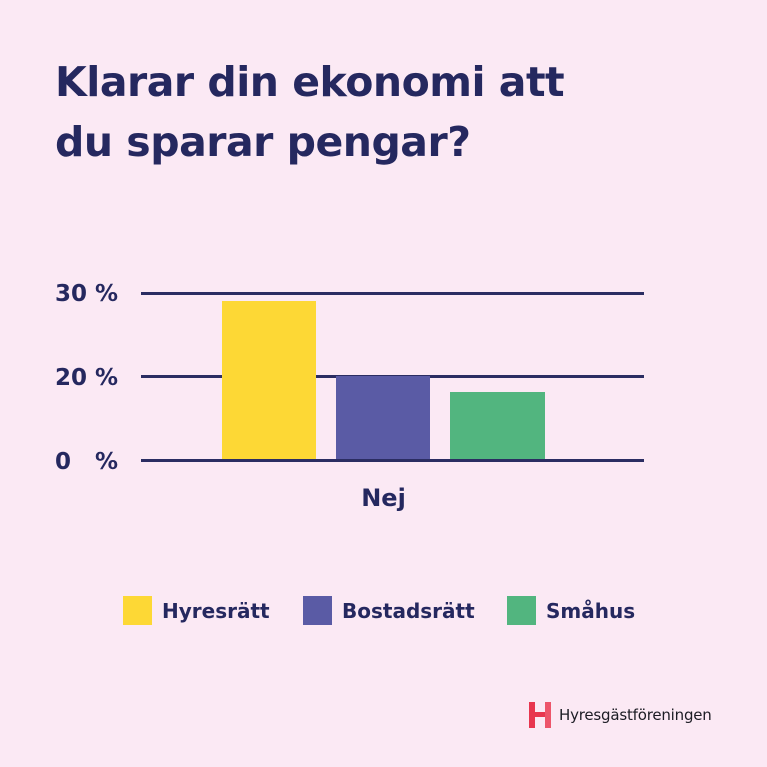 The width and height of the screenshot is (767, 767). What do you see at coordinates (408, 610) in the screenshot?
I see `legend-label: Bostadsrätt` at bounding box center [408, 610].